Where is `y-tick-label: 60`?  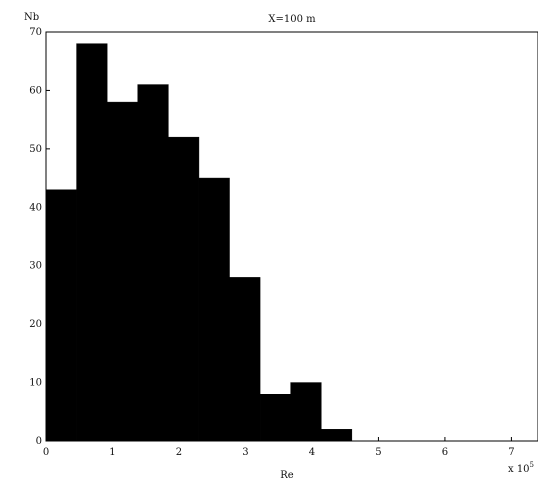 y-tick-label: 60 is located at coordinates (35, 90).